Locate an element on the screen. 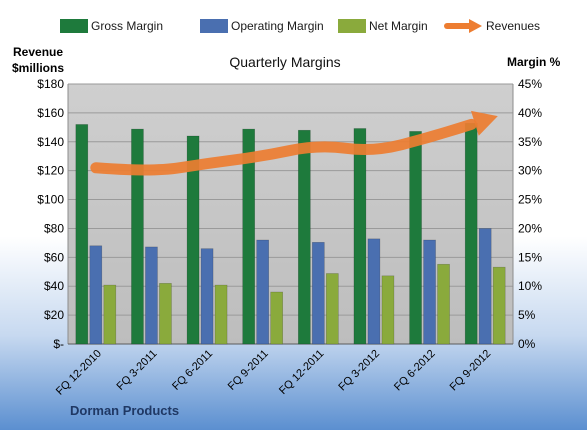 The height and width of the screenshot is (430, 587). left-tick-label: $180 is located at coordinates (50, 84).